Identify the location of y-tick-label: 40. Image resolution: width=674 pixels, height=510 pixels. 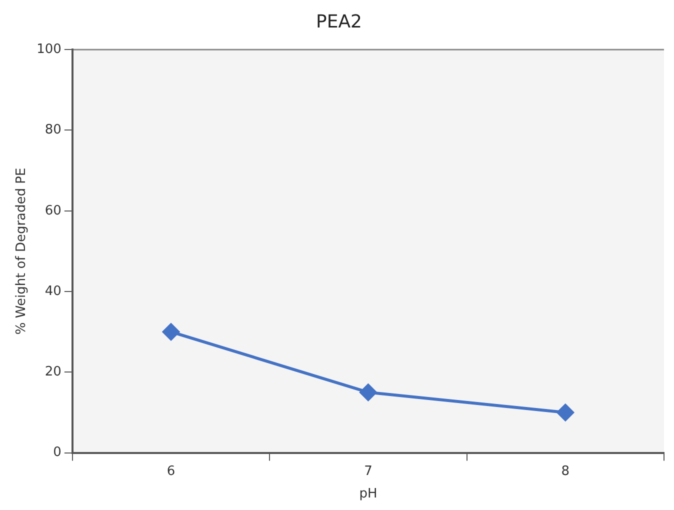
(53, 291).